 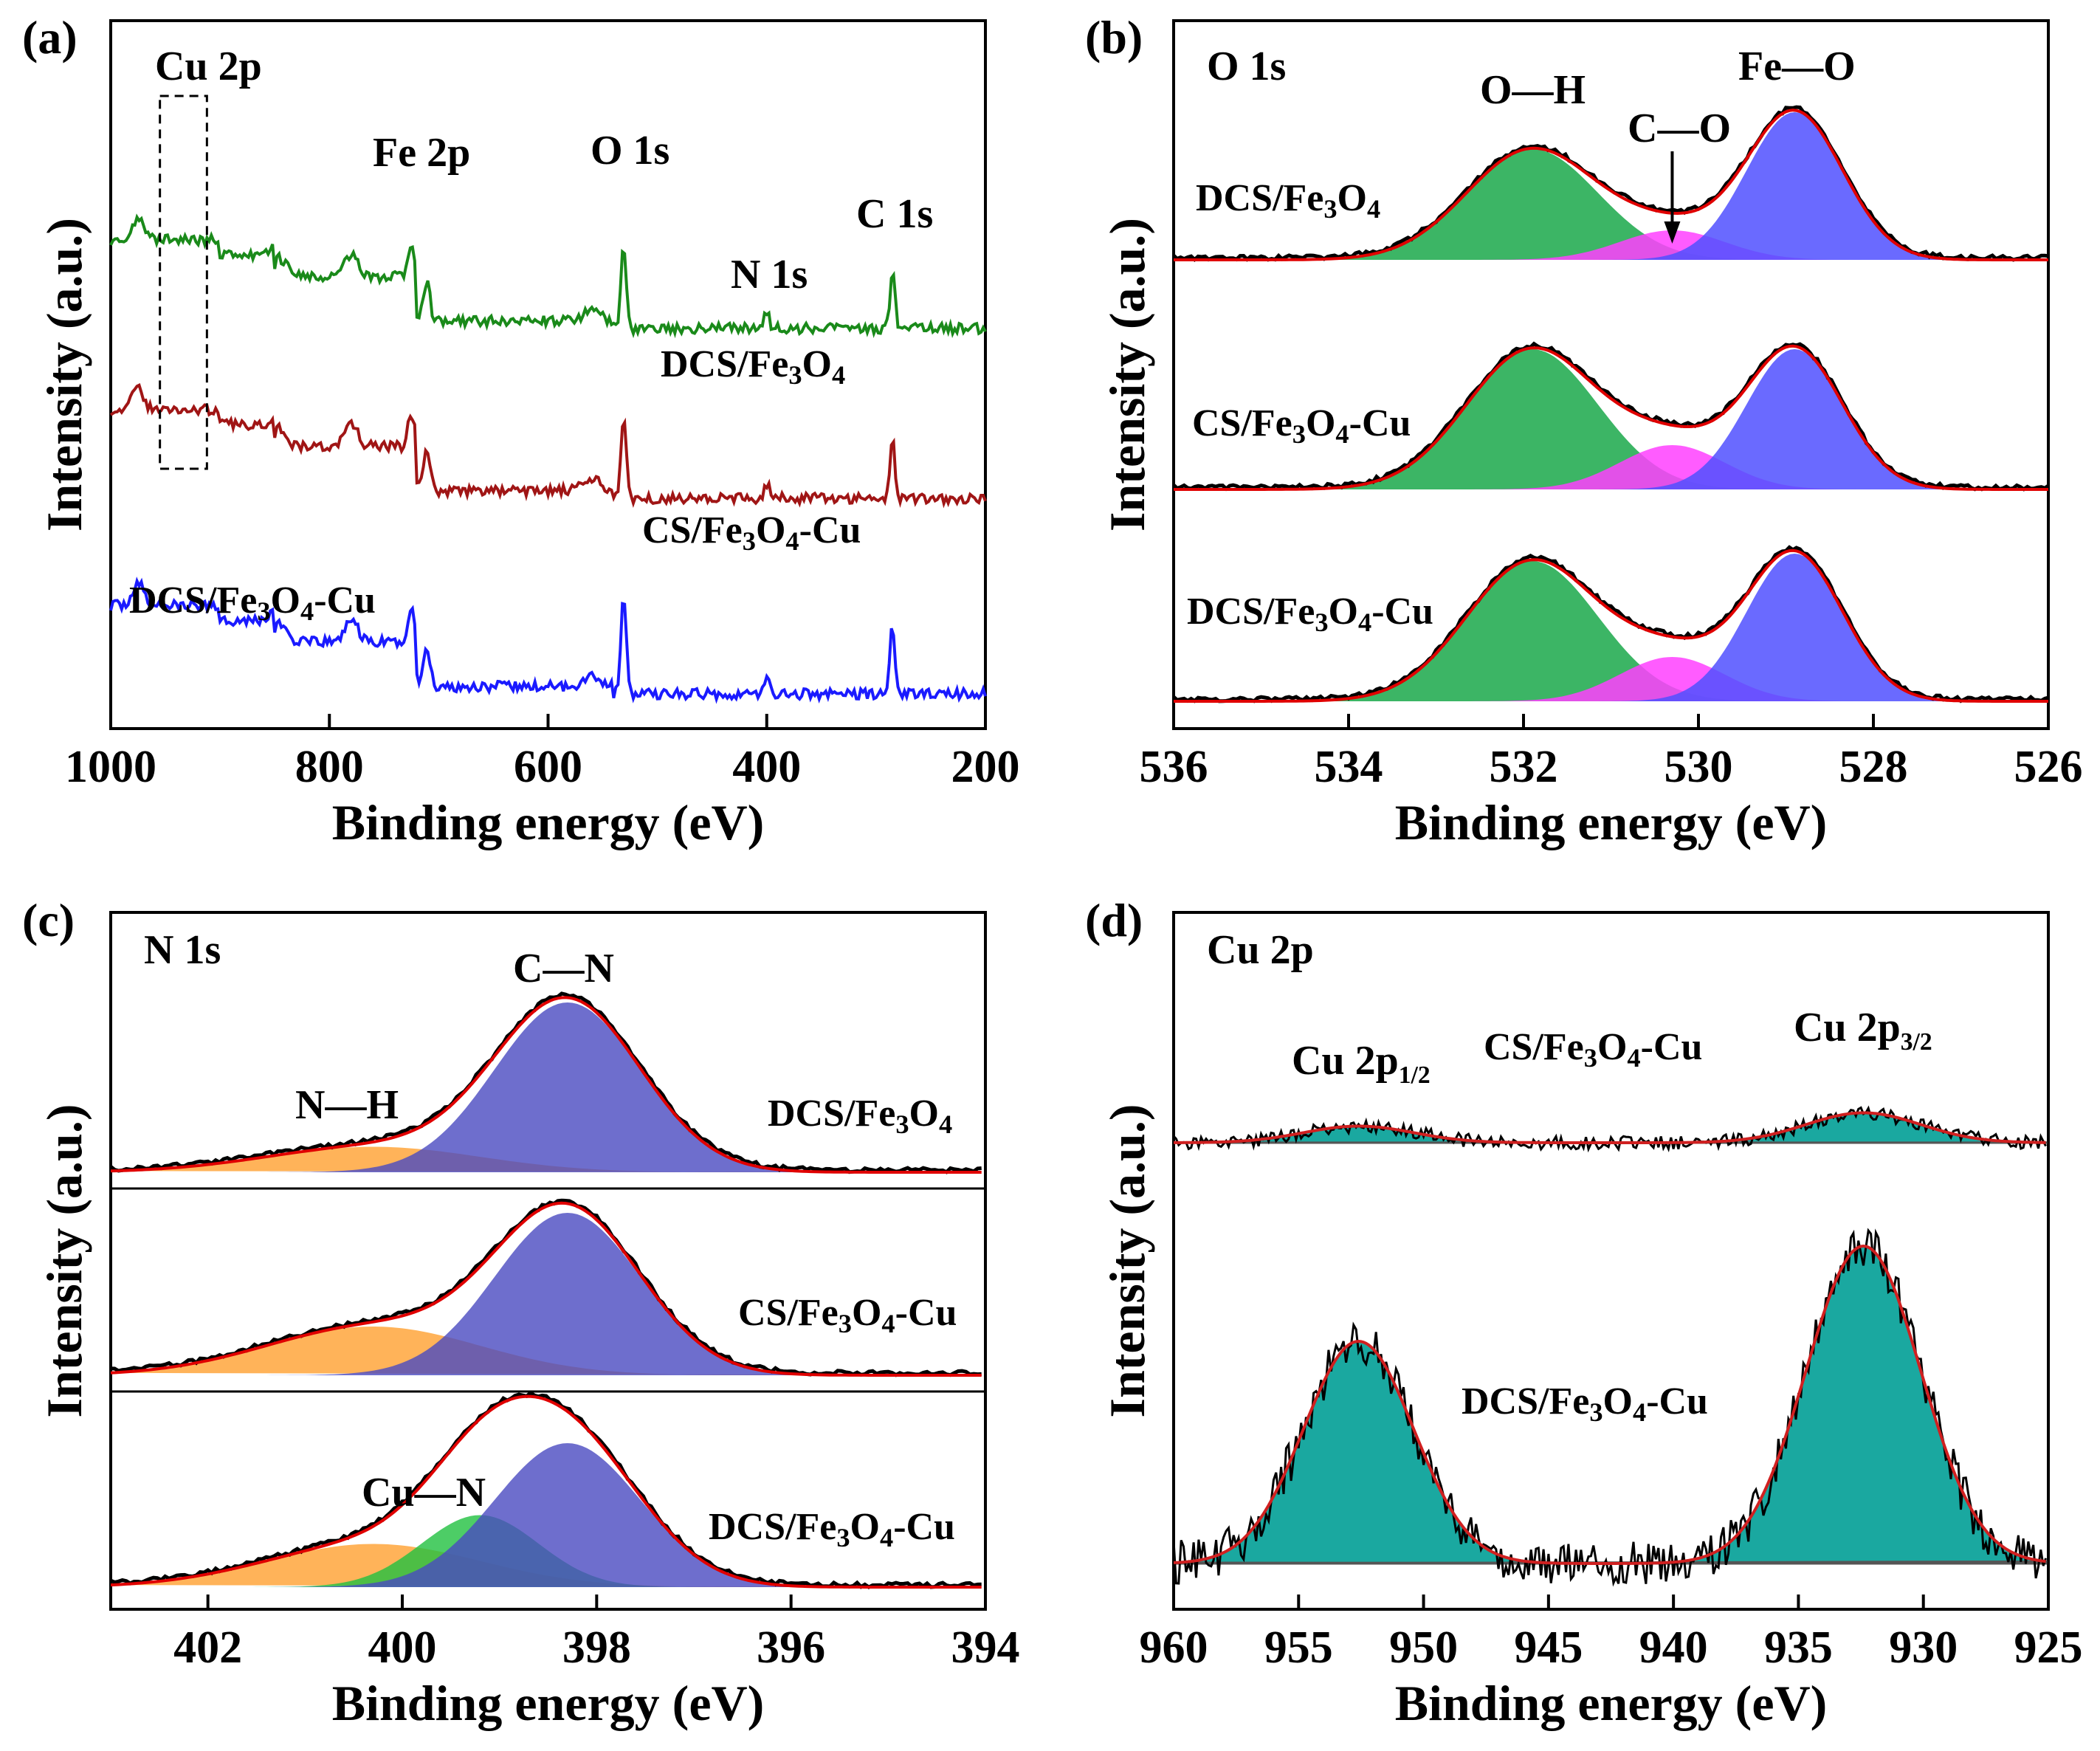 I want to click on a-legend-dcs-fe3o4: DCS/Fe3O4, so click(x=753, y=366).